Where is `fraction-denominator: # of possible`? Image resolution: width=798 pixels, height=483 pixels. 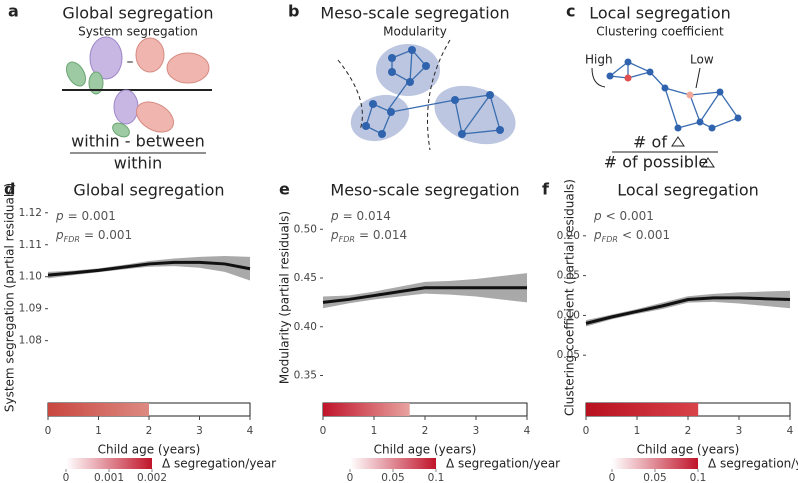 fraction-denominator: # of possible is located at coordinates (656, 162).